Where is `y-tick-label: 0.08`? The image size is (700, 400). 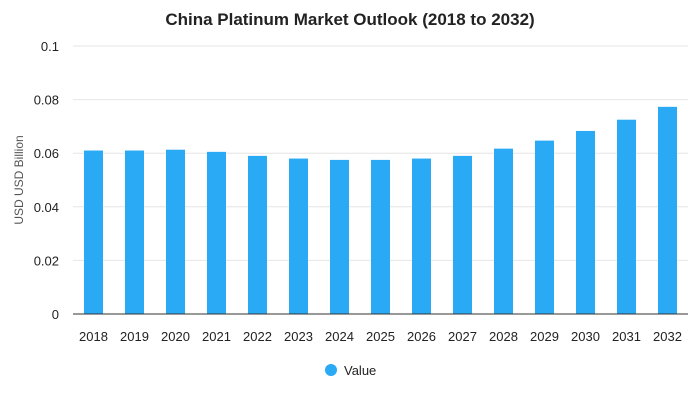
y-tick-label: 0.08 is located at coordinates (46, 100).